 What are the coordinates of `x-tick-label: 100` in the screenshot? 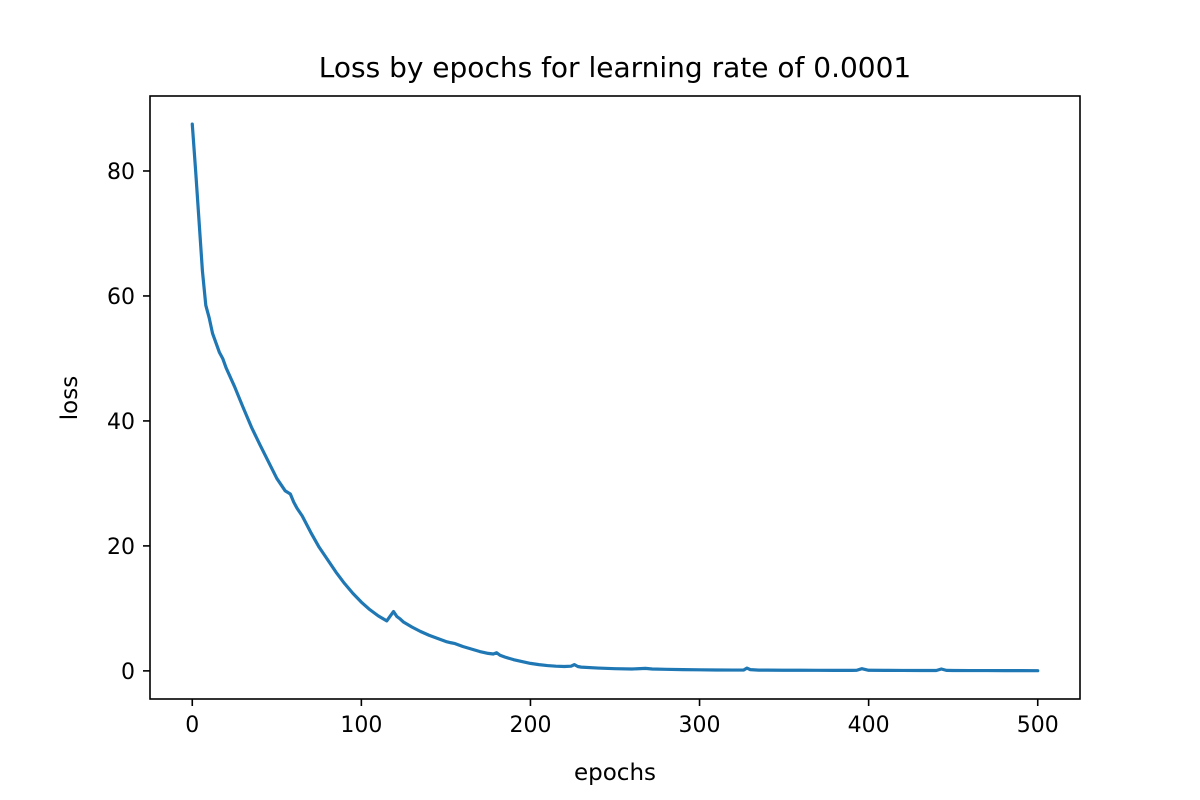 It's located at (361, 725).